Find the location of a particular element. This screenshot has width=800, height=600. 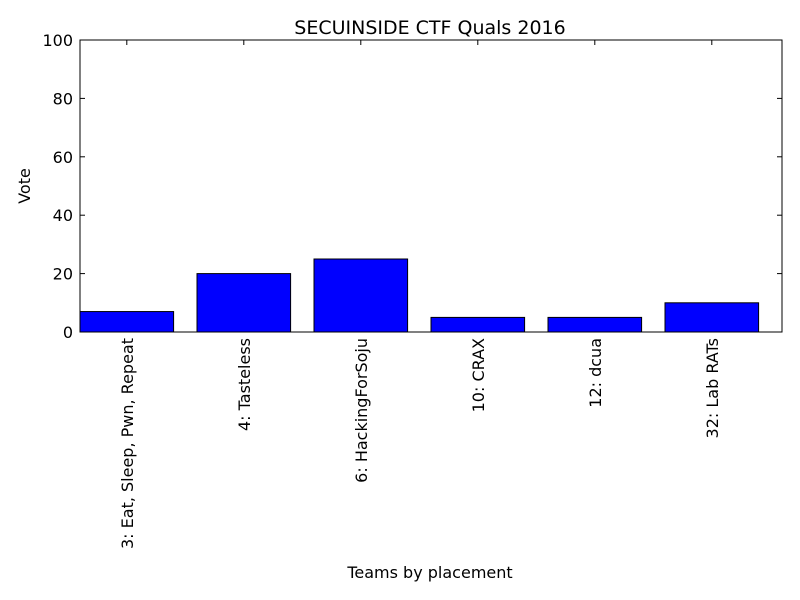

x-tick-label-4: 12: dcua is located at coordinates (595, 373).